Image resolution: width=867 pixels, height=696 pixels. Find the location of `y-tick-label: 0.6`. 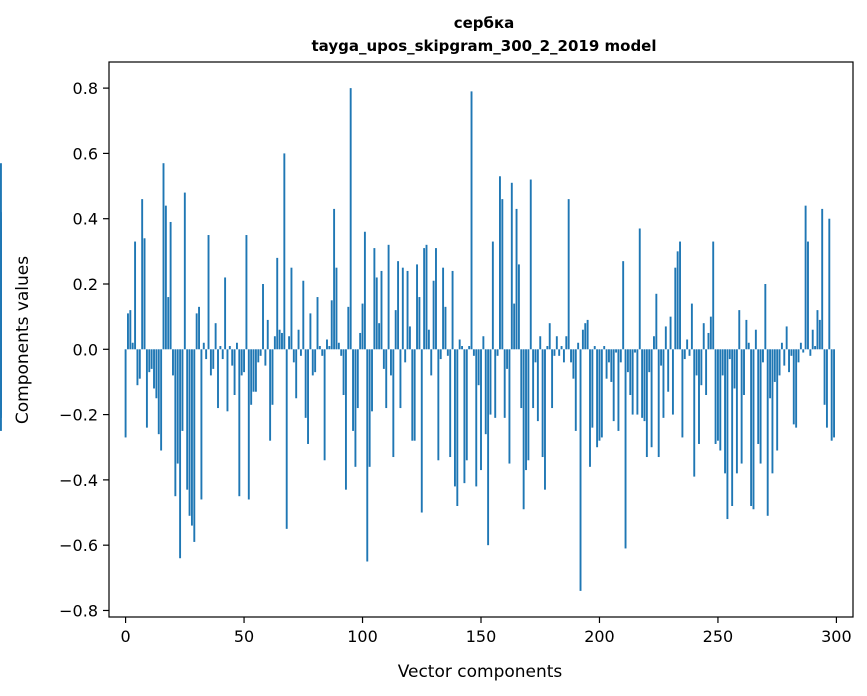

y-tick-label: 0.6 is located at coordinates (85, 153).